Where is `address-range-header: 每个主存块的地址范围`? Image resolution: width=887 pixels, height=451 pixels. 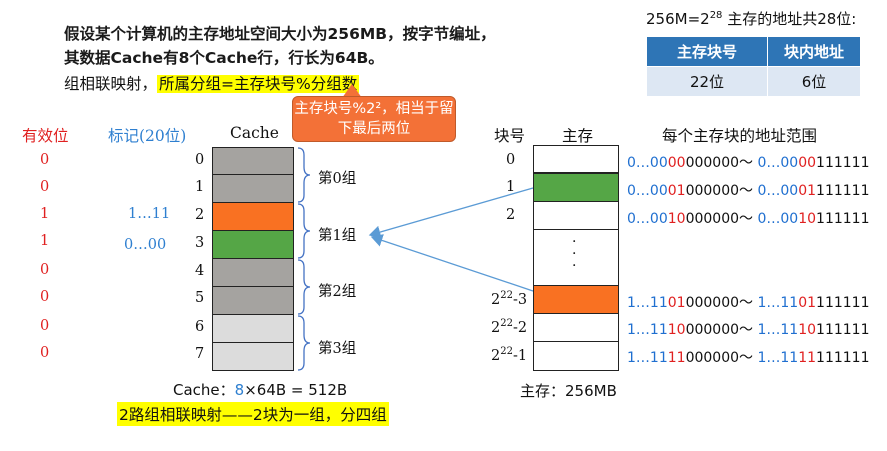
address-range-header: 每个主存块的地址范围 is located at coordinates (740, 136).